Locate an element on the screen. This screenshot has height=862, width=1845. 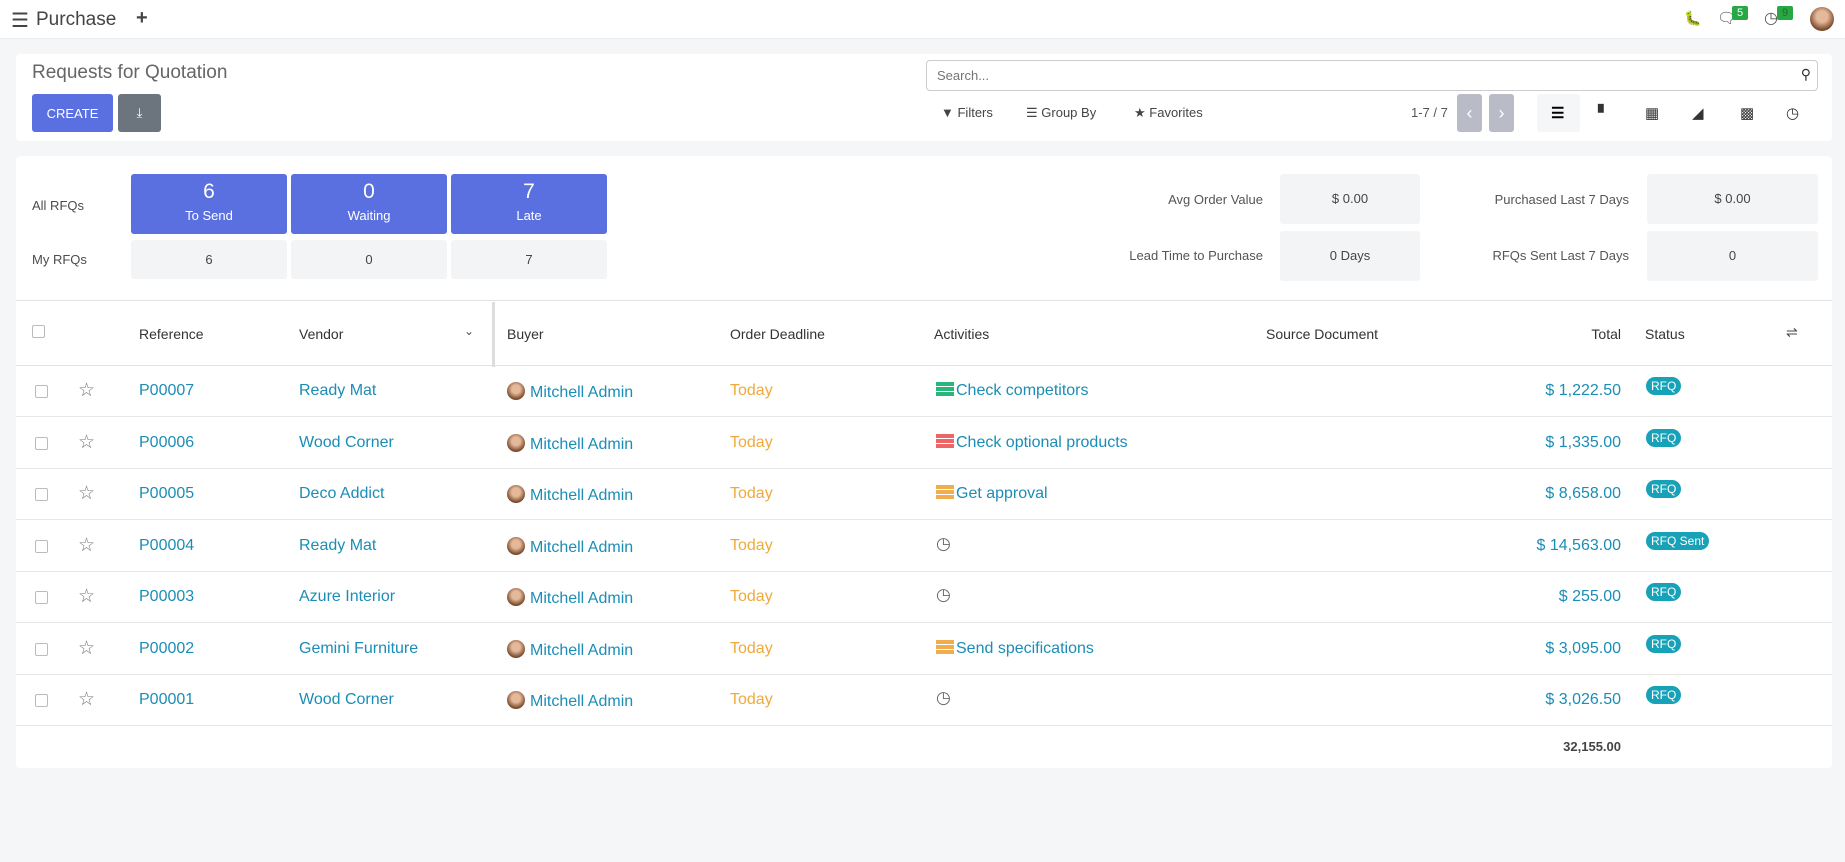
activity-summary: Send specifications is located at coordinates (1025, 648).